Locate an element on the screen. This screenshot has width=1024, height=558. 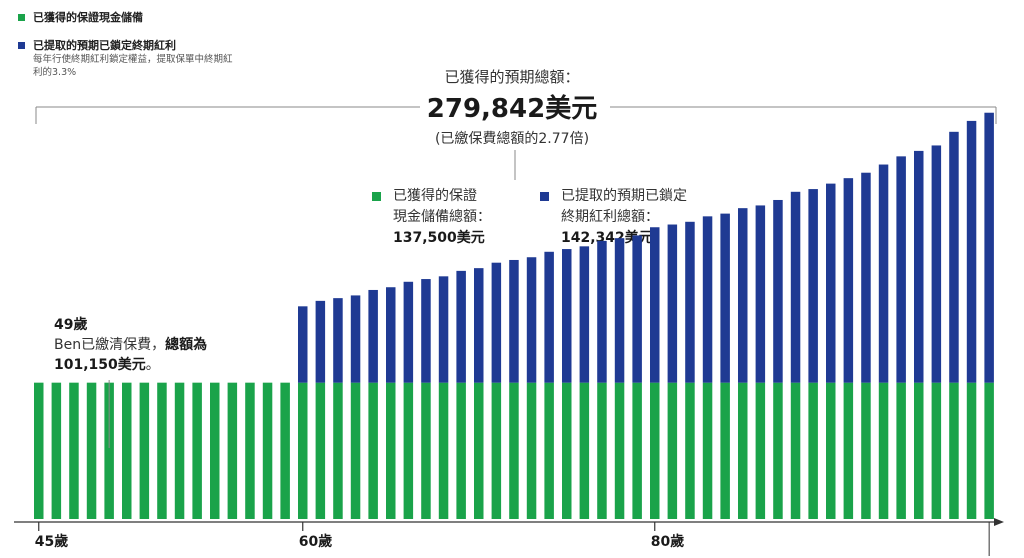
x-tick-label: 80歲 is located at coordinates (667, 541).